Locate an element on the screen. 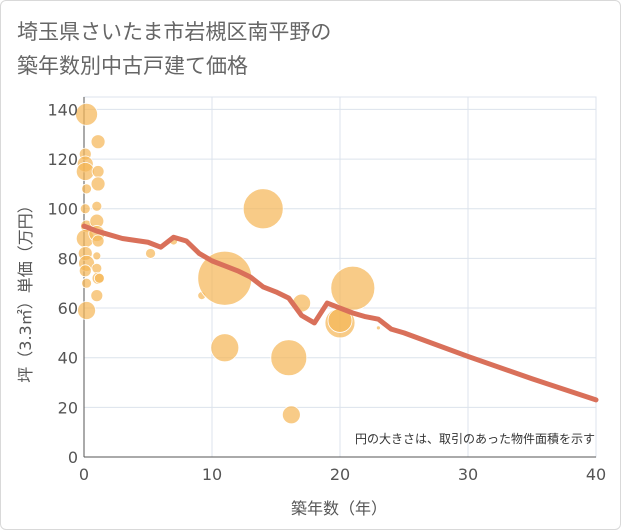 This screenshot has height=530, width=621. y-tick-label: 80 is located at coordinates (68, 258).